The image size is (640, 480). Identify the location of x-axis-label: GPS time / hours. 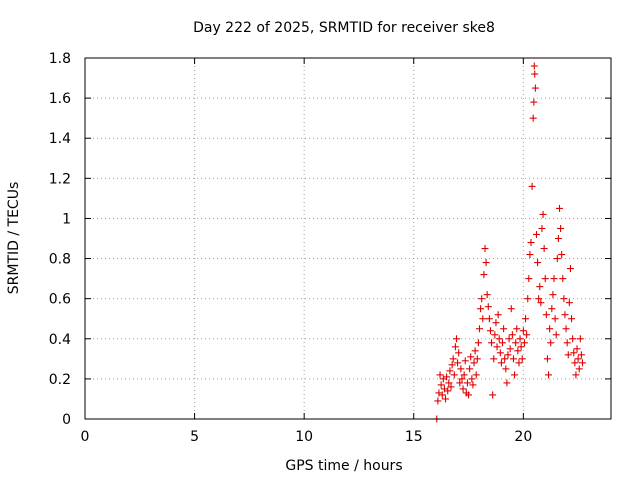
(343, 466).